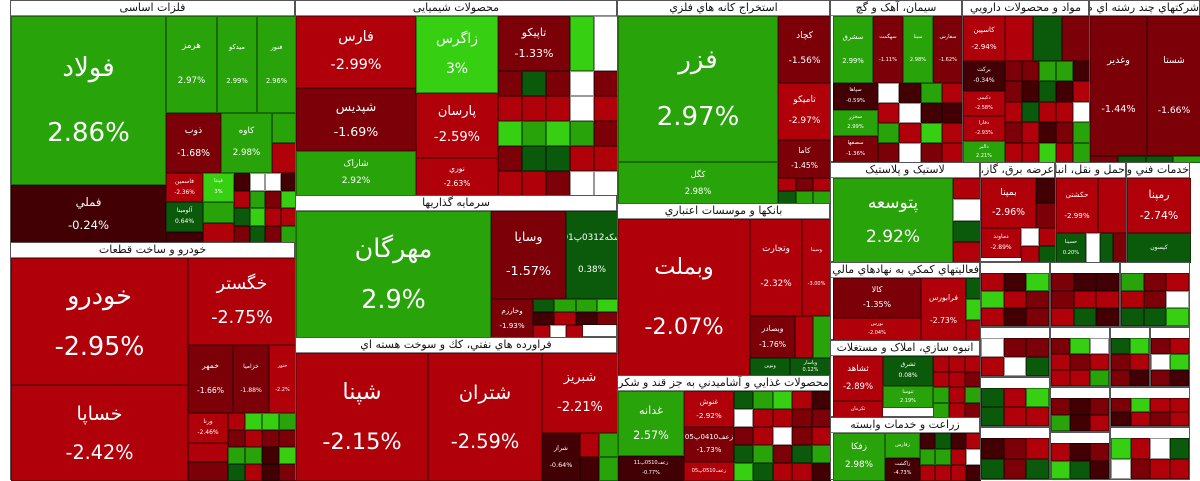  I want to click on stock-tile: وسینا -3.00%, so click(816, 267).